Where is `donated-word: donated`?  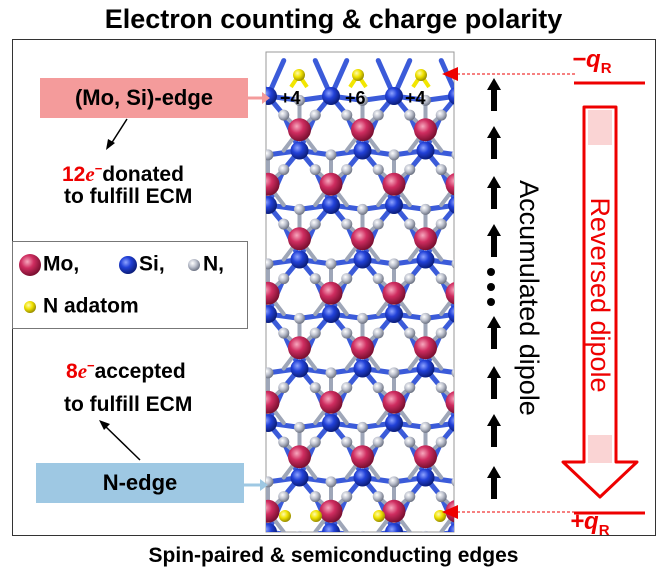
donated-word: donated is located at coordinates (143, 174).